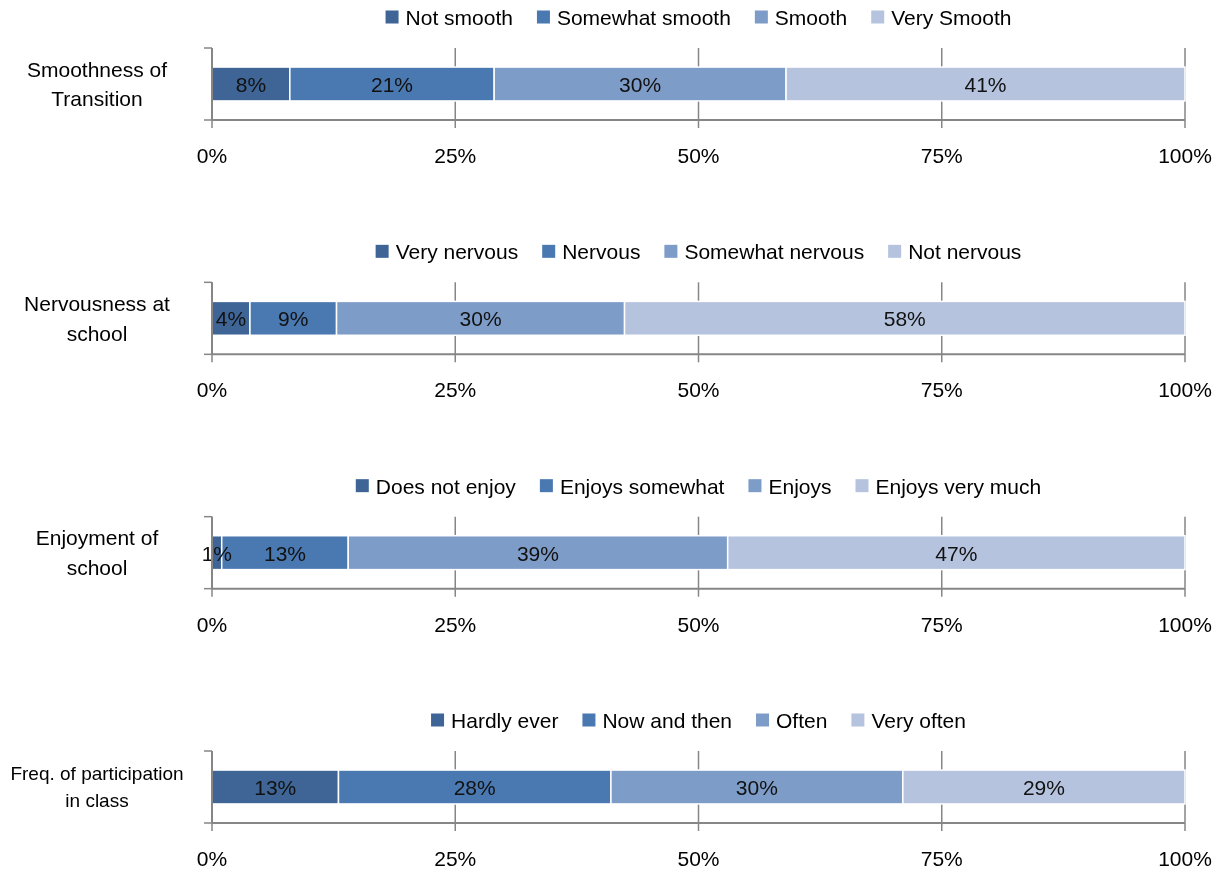 The image size is (1217, 878). I want to click on legend-label: Does not enjoy, so click(446, 486).